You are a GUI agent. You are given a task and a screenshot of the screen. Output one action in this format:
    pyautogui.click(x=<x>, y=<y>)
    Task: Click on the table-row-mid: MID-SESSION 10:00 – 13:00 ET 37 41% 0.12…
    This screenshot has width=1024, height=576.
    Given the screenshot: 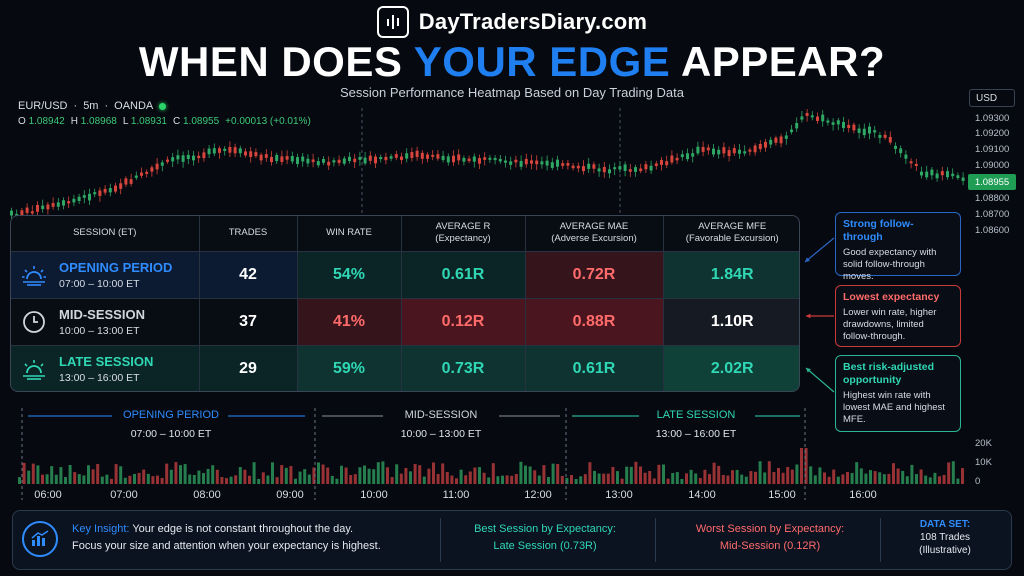 What is the action you would take?
    pyautogui.click(x=405, y=322)
    